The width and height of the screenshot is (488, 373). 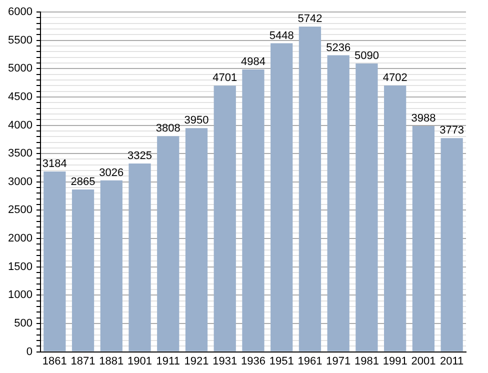 What do you see at coordinates (253, 361) in the screenshot?
I see `x-tick-label: 1936` at bounding box center [253, 361].